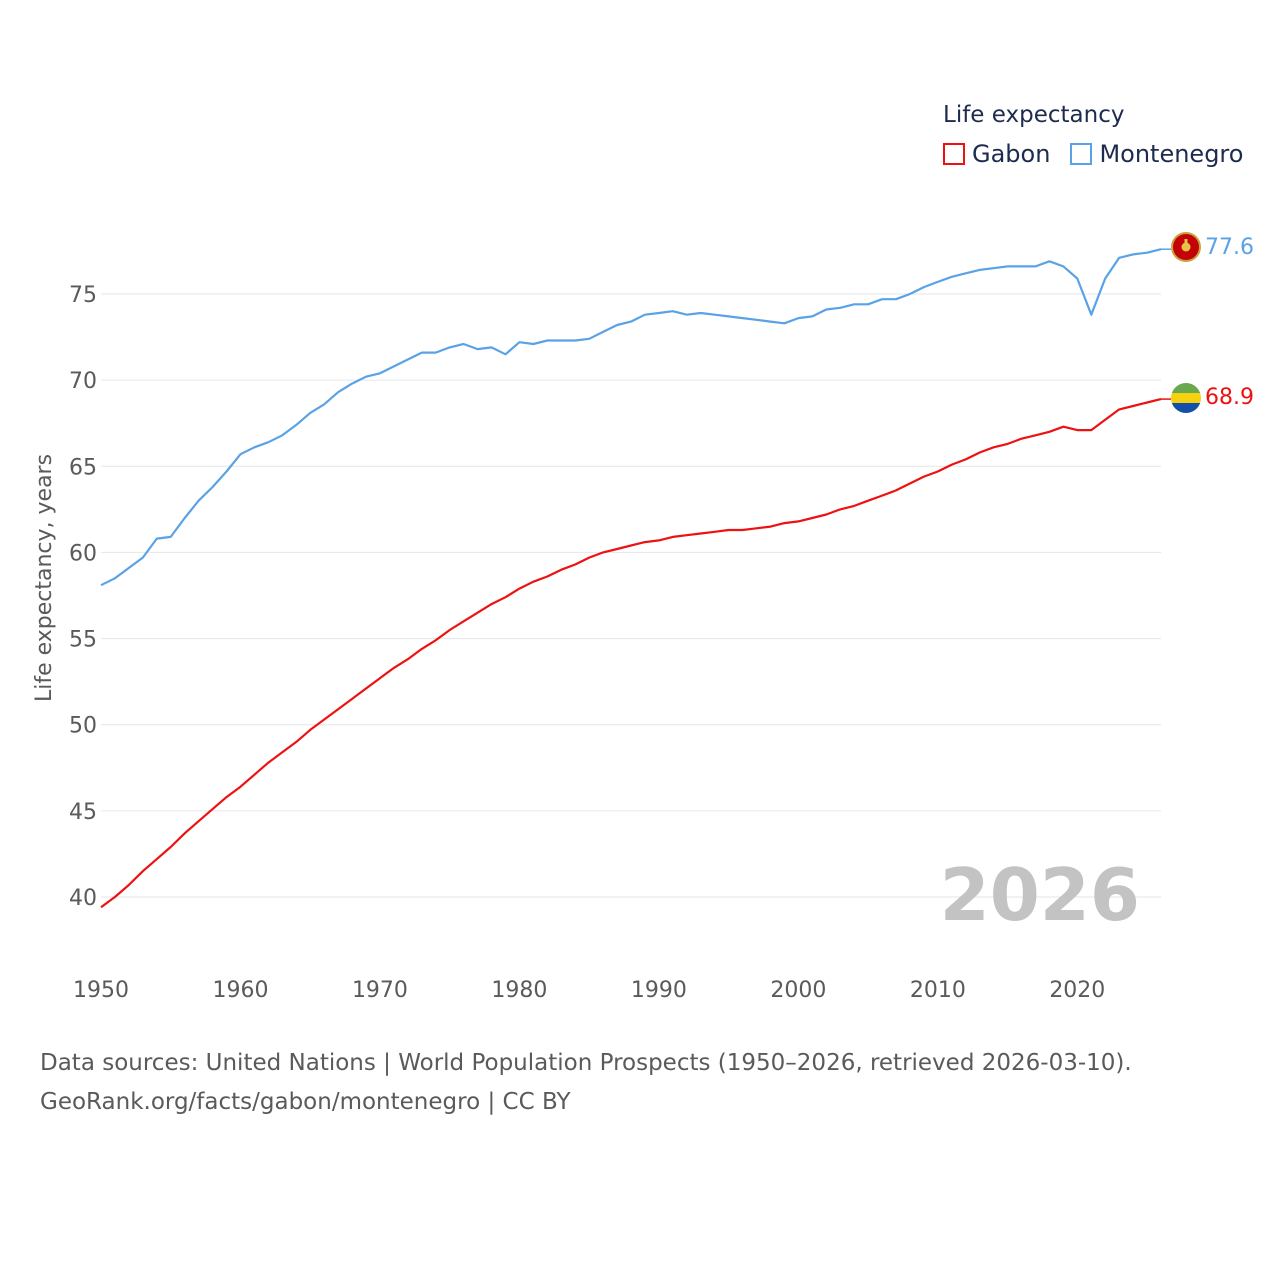 Image resolution: width=1280 pixels, height=1280 pixels. I want to click on legend-item-montenegro: Montenegro, so click(1156, 154).